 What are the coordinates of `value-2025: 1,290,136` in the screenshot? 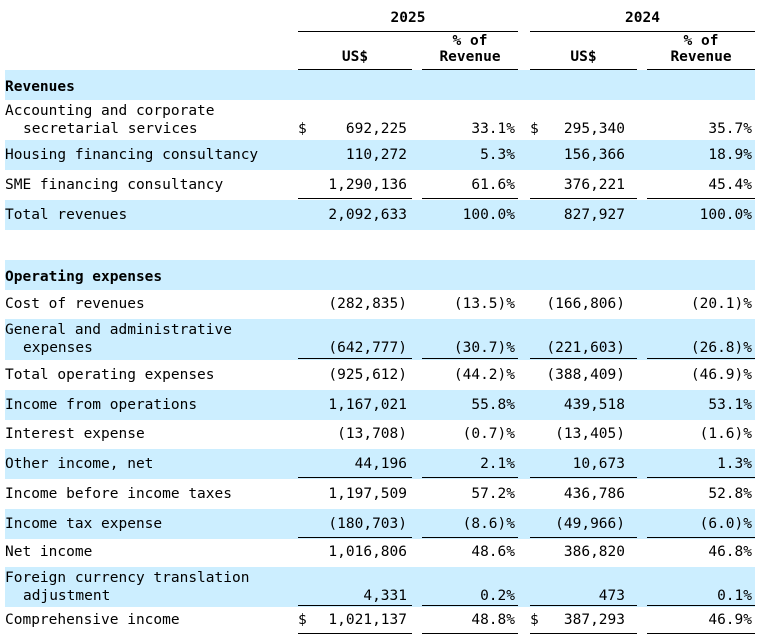 It's located at (367, 185).